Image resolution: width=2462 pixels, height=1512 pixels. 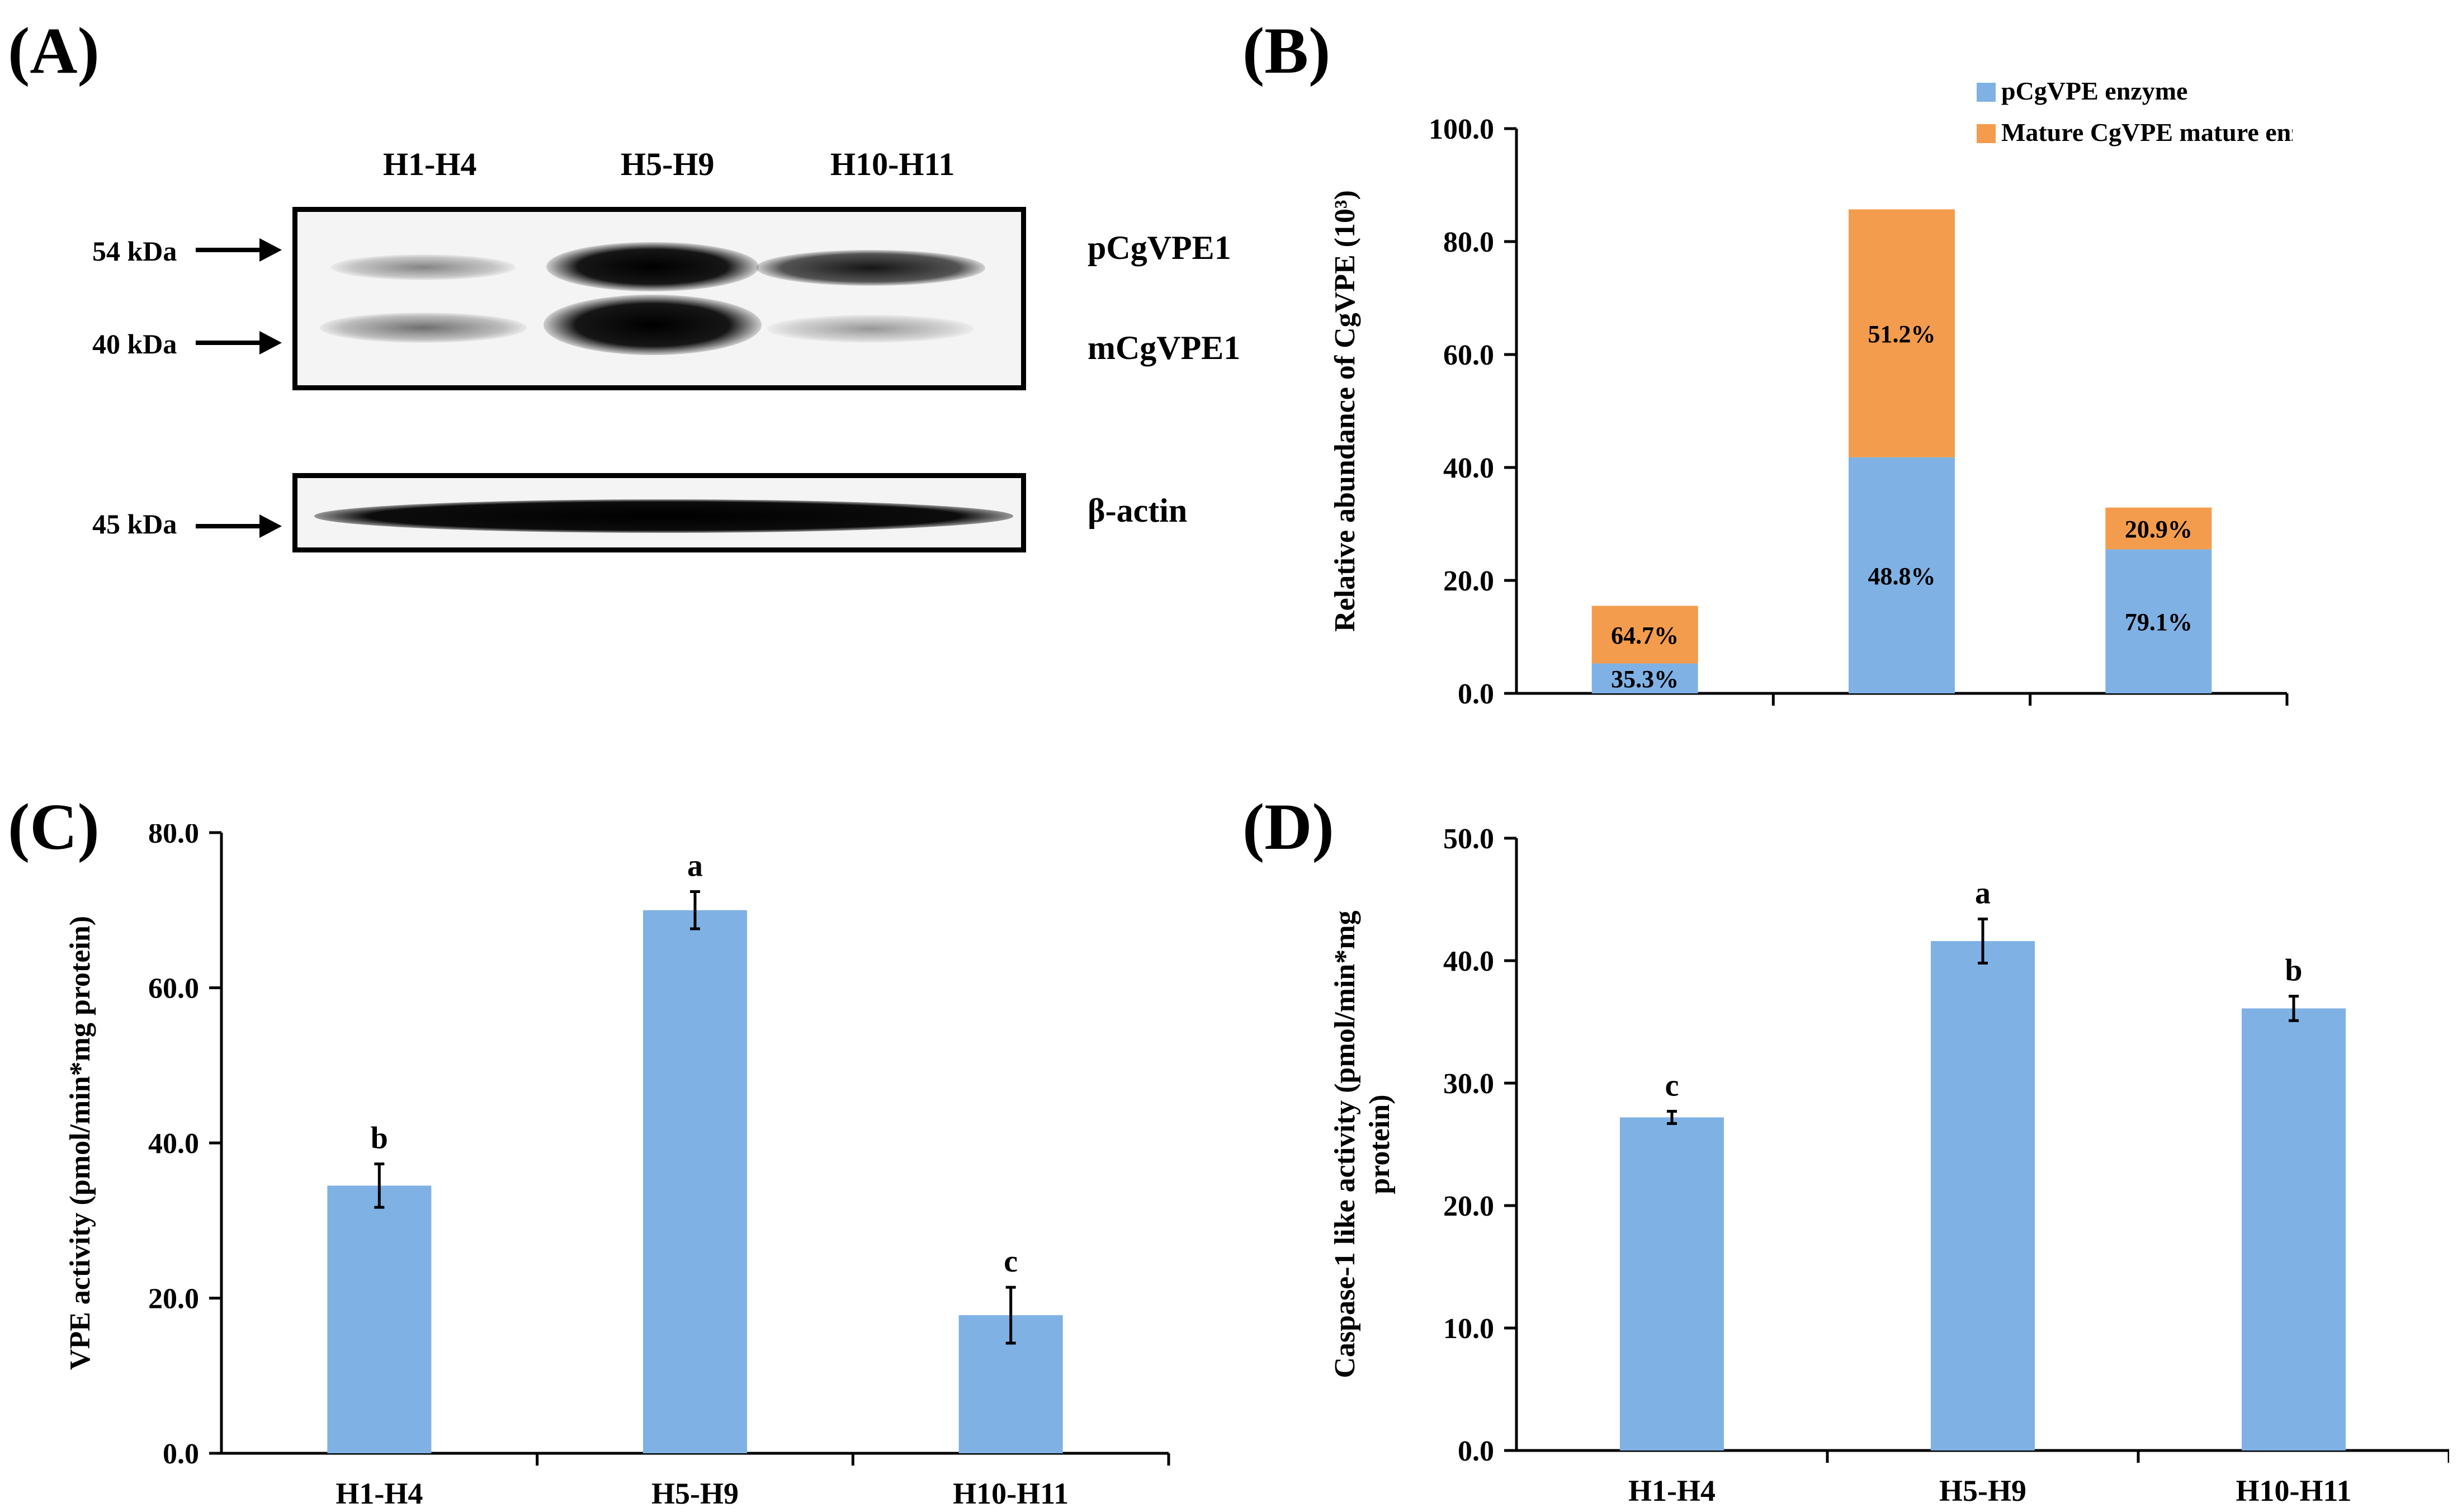 What do you see at coordinates (668, 164) in the screenshot?
I see `lane-label: H5-H9` at bounding box center [668, 164].